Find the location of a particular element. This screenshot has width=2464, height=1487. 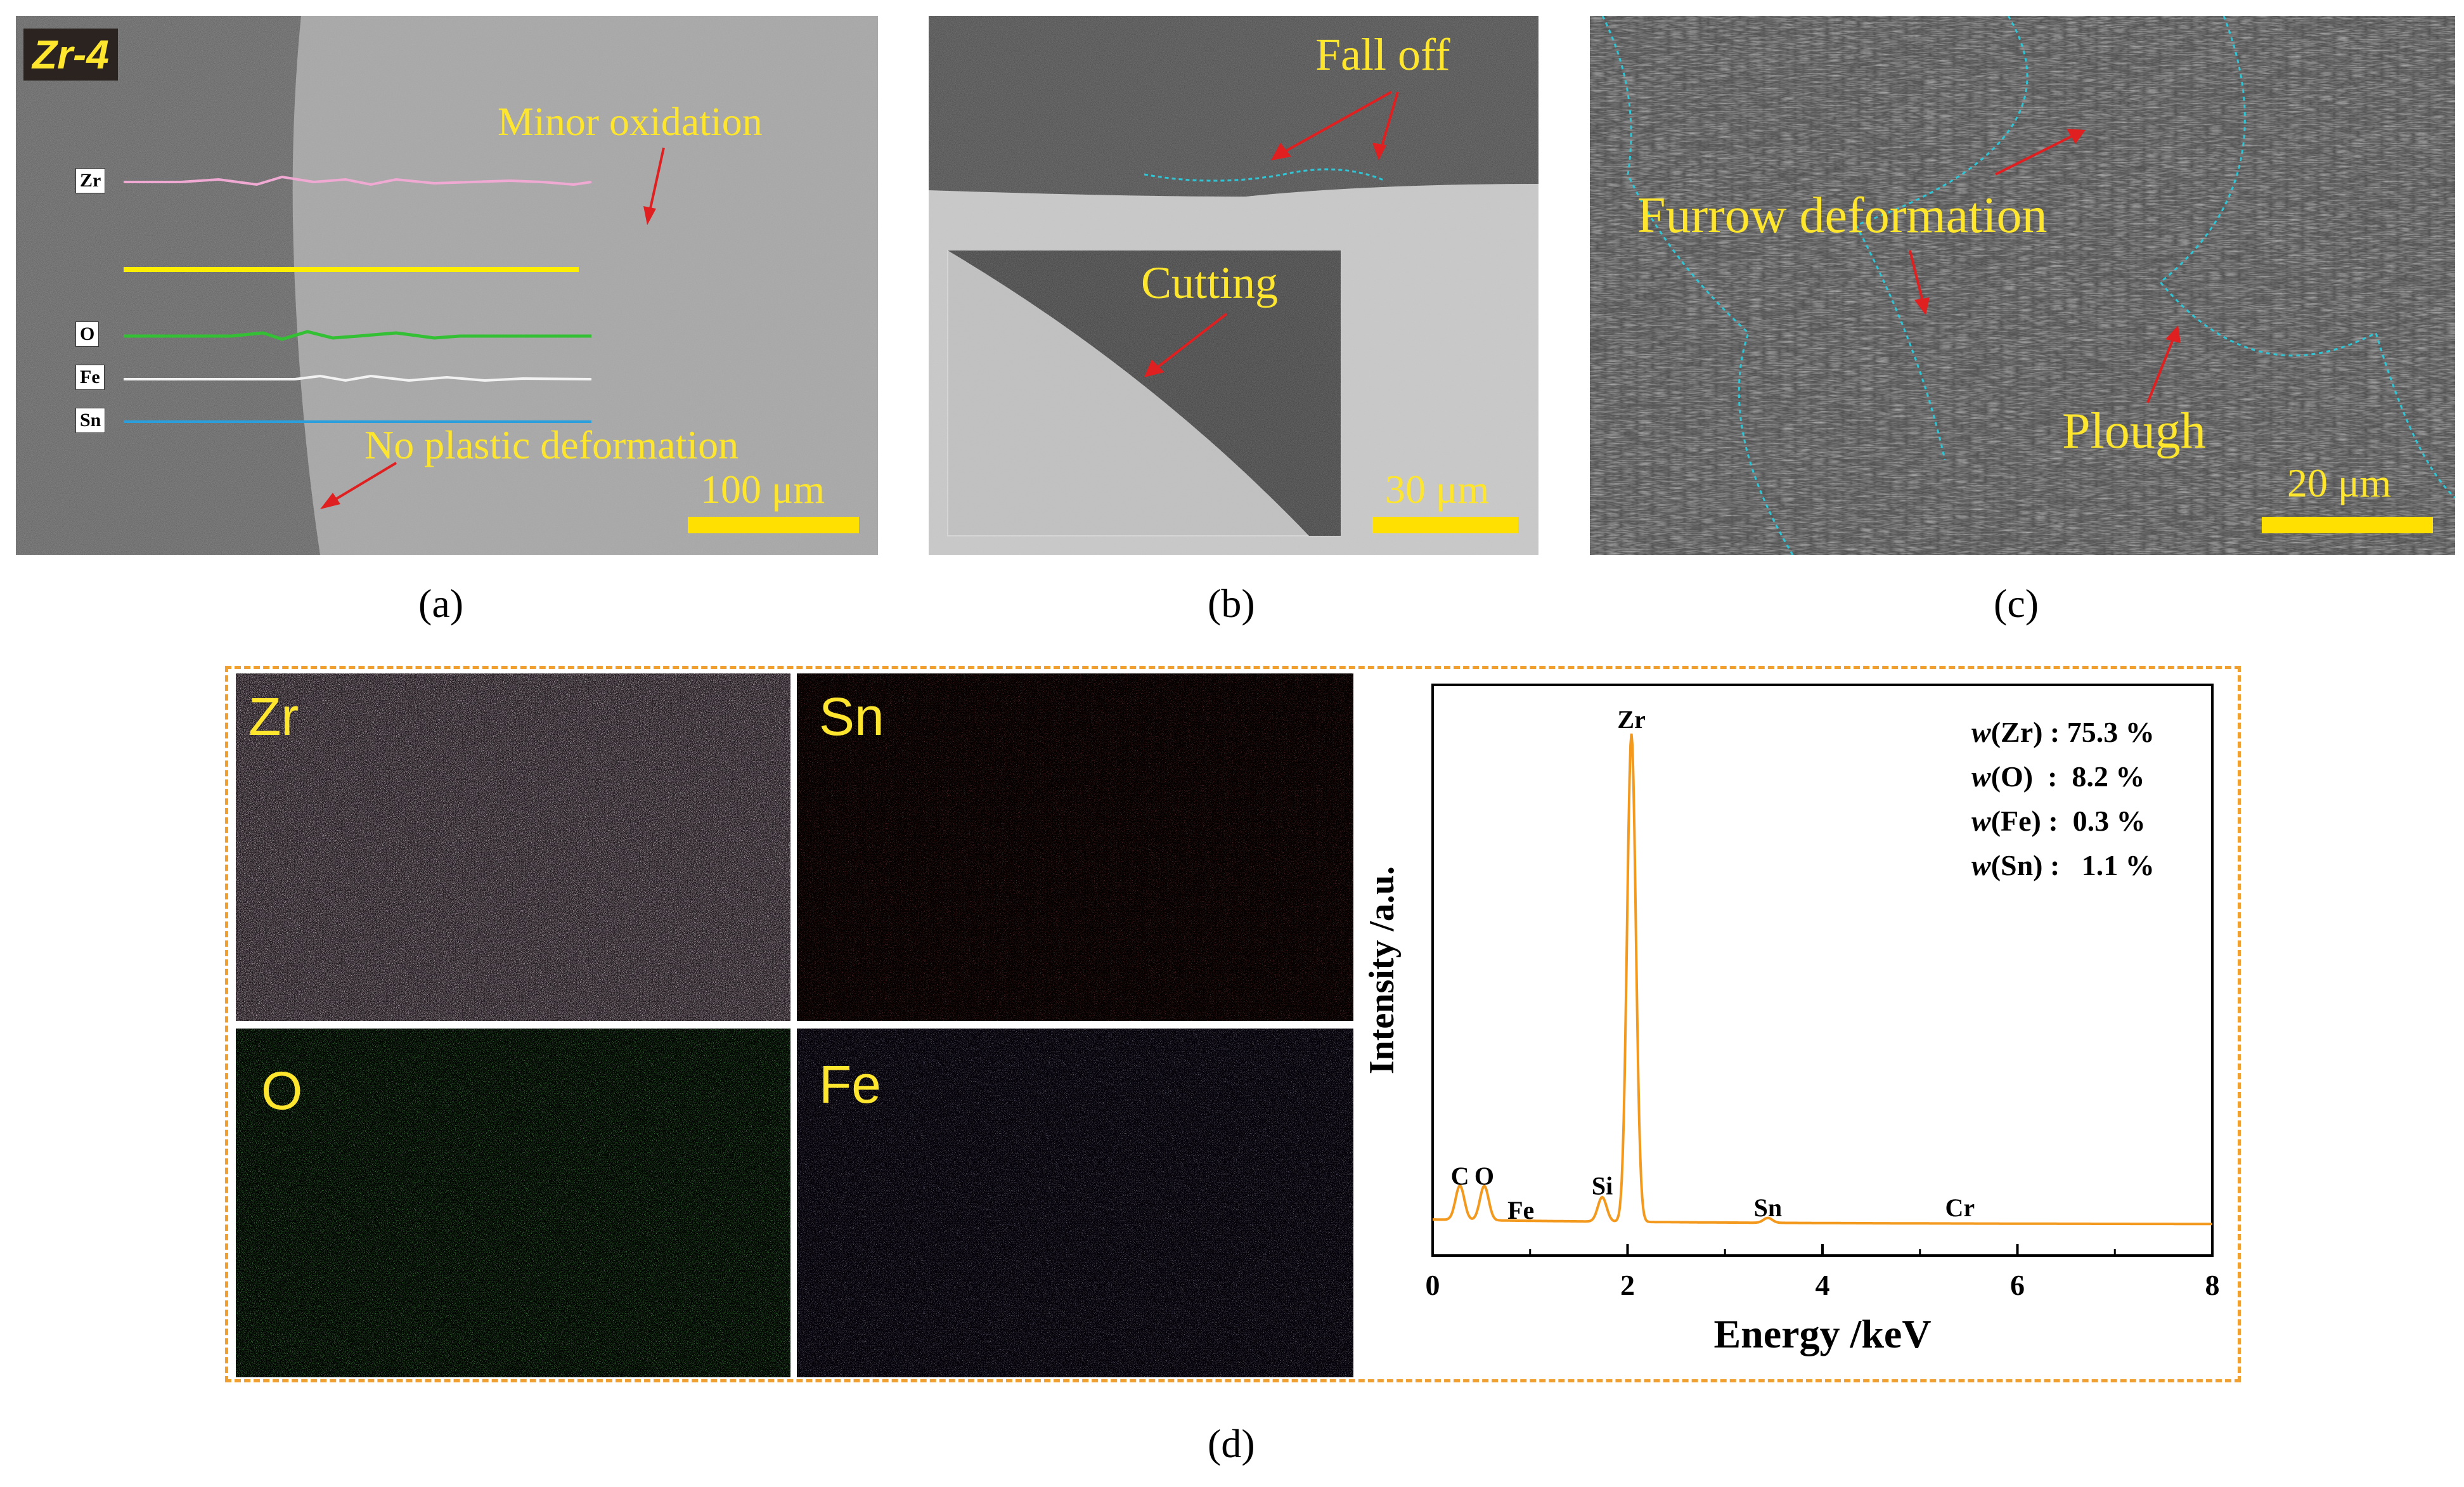

arrow-cutting is located at coordinates (1192, 341).